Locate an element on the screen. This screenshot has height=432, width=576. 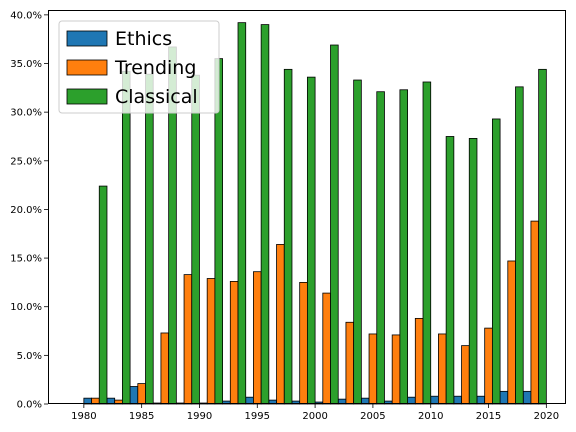
bar-trending-1985 is located at coordinates (141, 394).